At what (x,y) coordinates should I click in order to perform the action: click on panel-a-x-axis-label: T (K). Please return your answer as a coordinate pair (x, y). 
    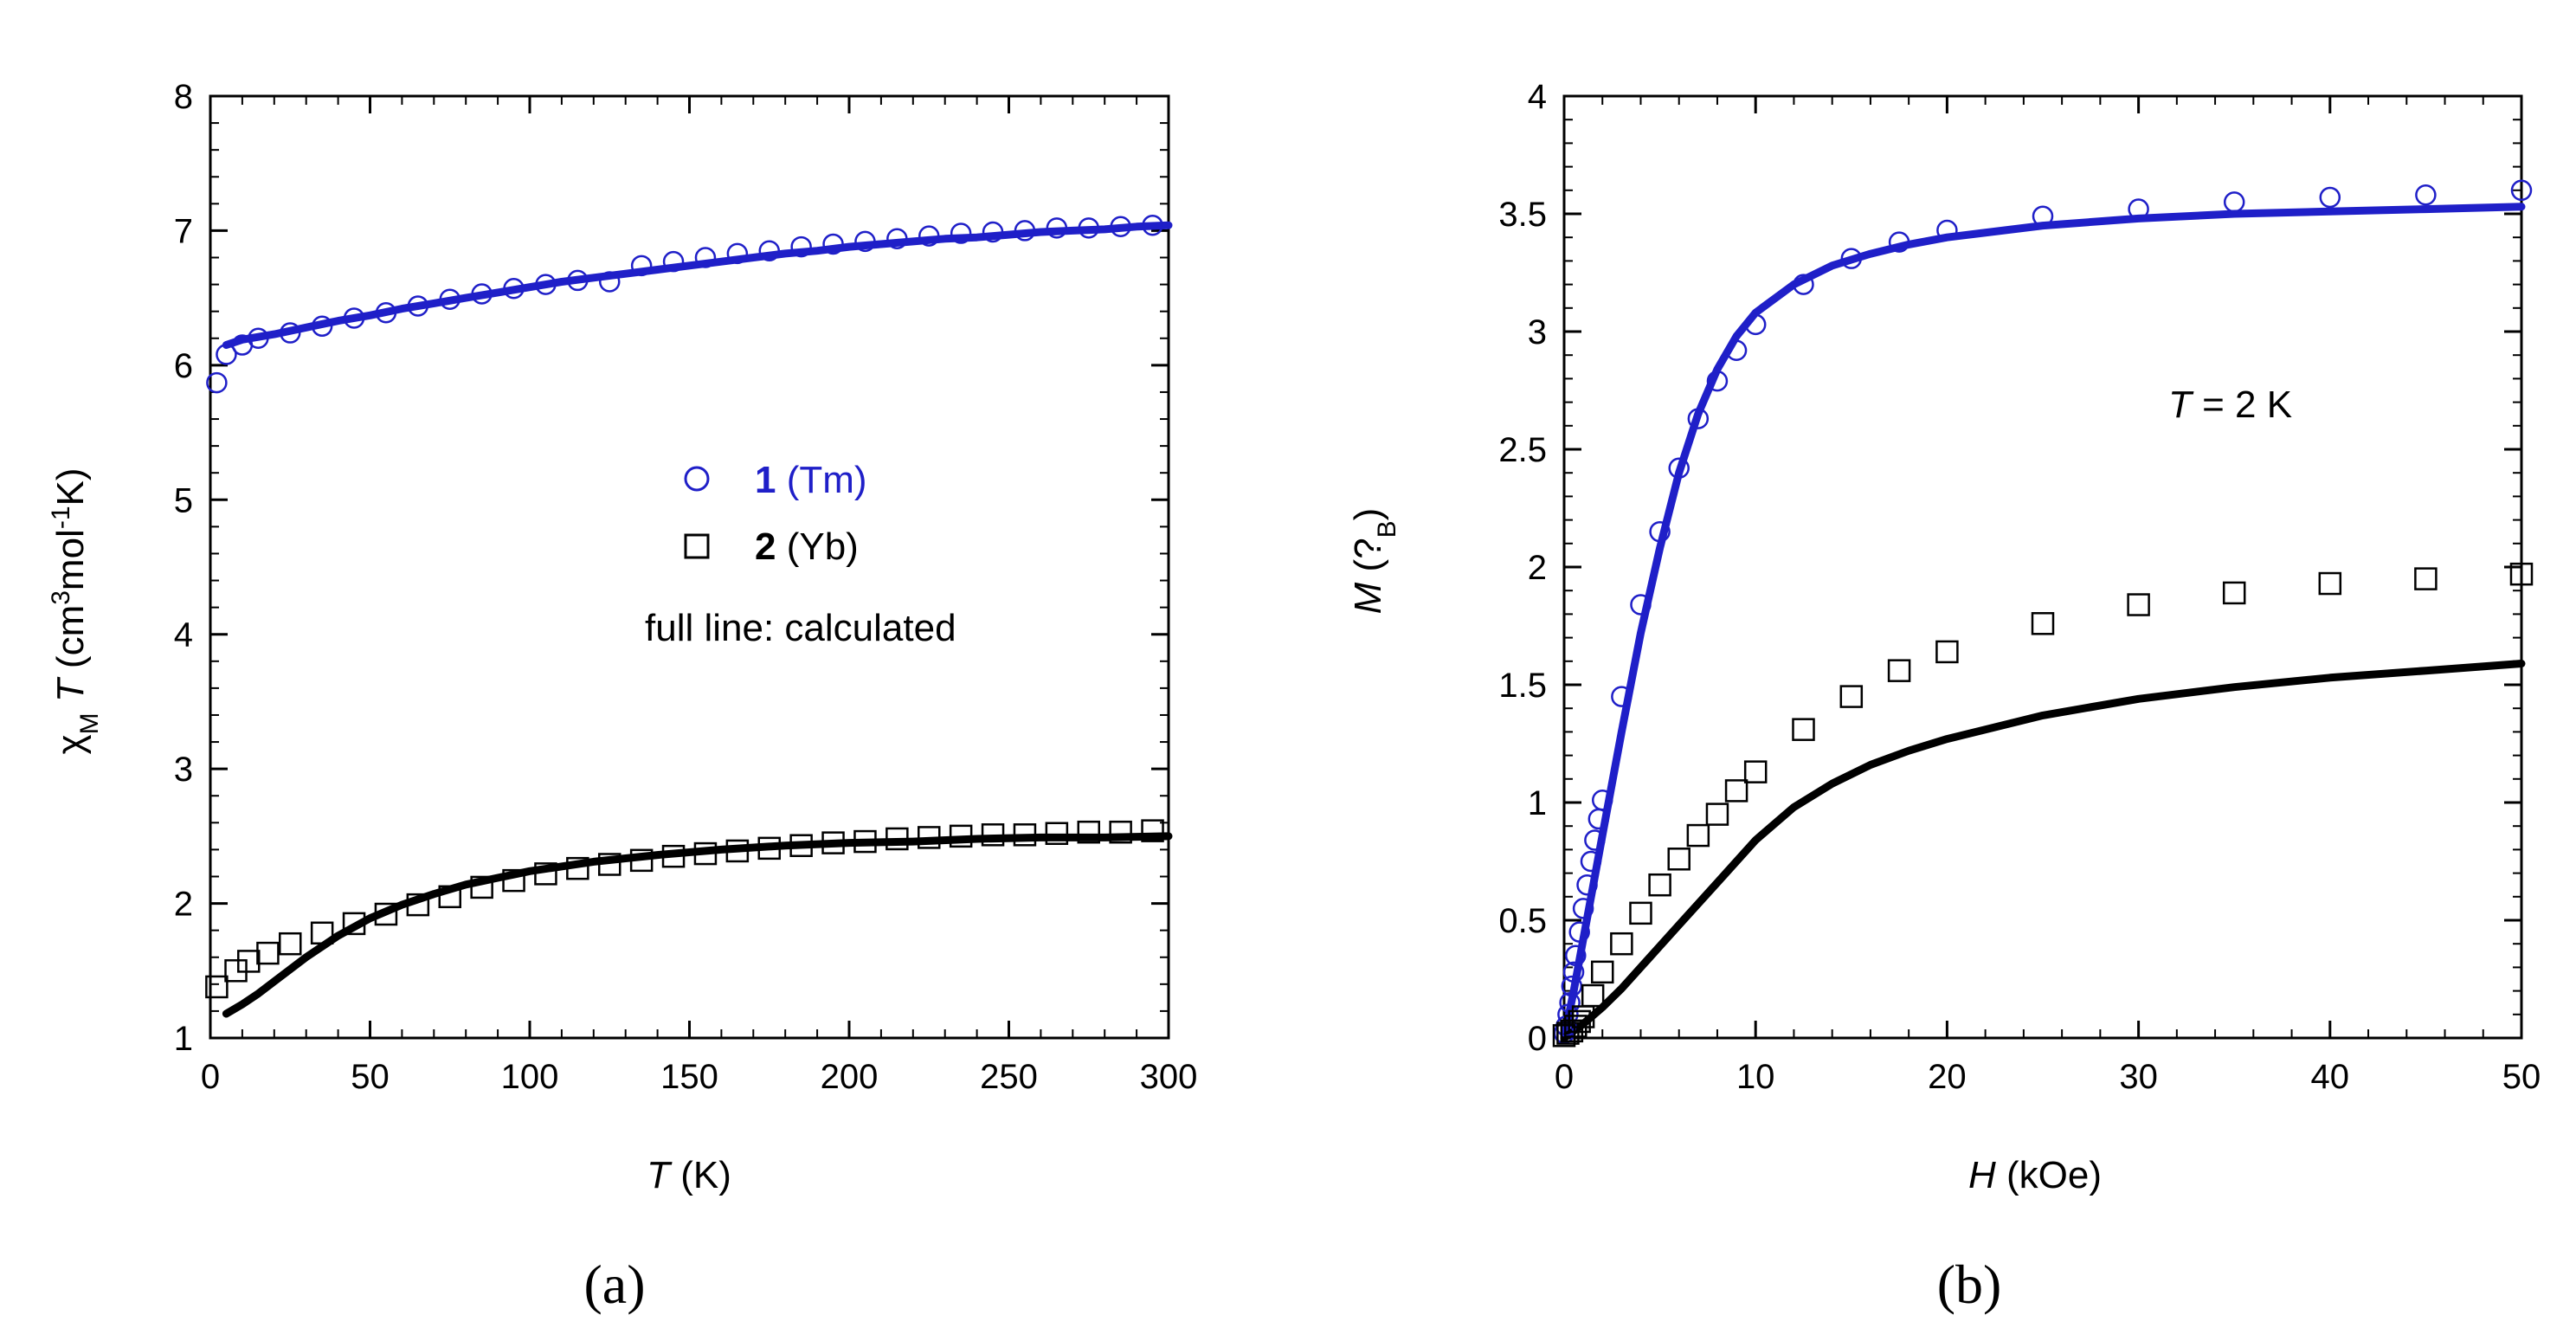
    Looking at the image, I should click on (689, 1175).